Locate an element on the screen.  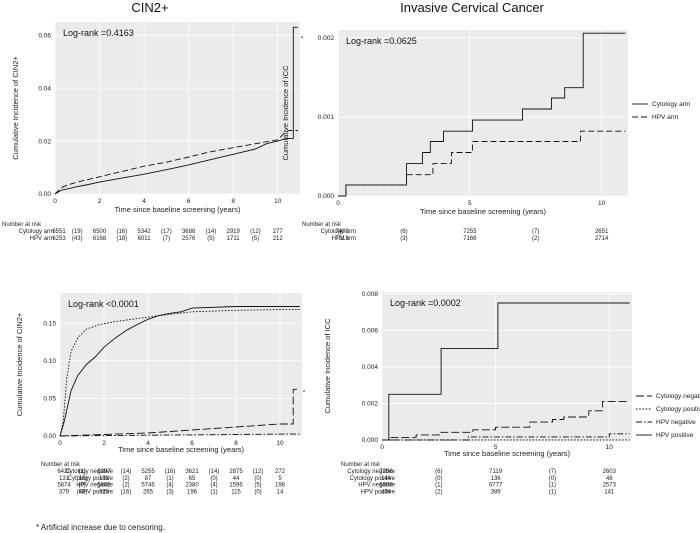
risk-cell: 7256 is located at coordinates (386, 472).